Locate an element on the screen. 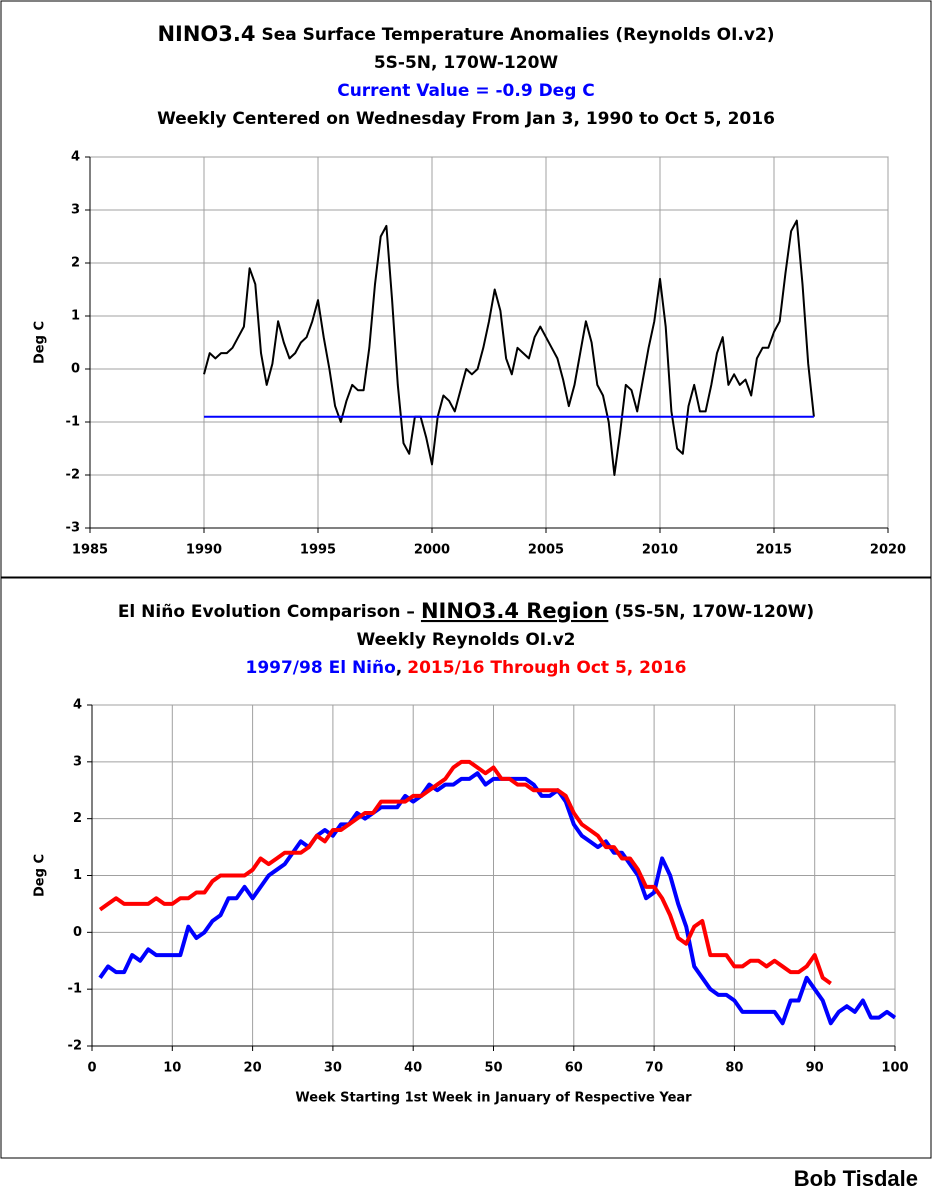  x-tick-label: 10 is located at coordinates (172, 1068).